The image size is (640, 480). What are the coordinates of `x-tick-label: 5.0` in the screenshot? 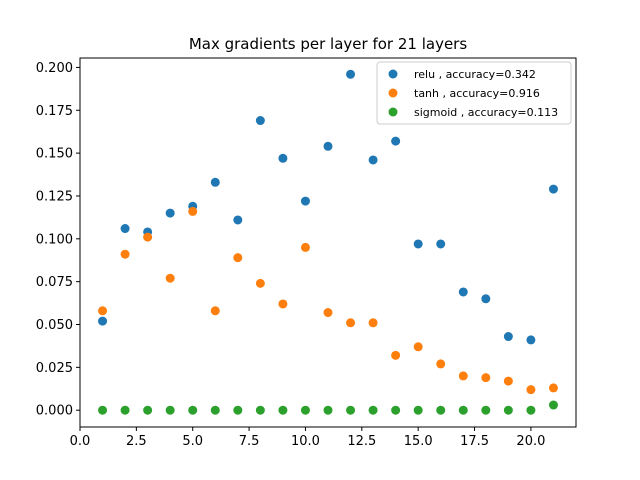 It's located at (192, 441).